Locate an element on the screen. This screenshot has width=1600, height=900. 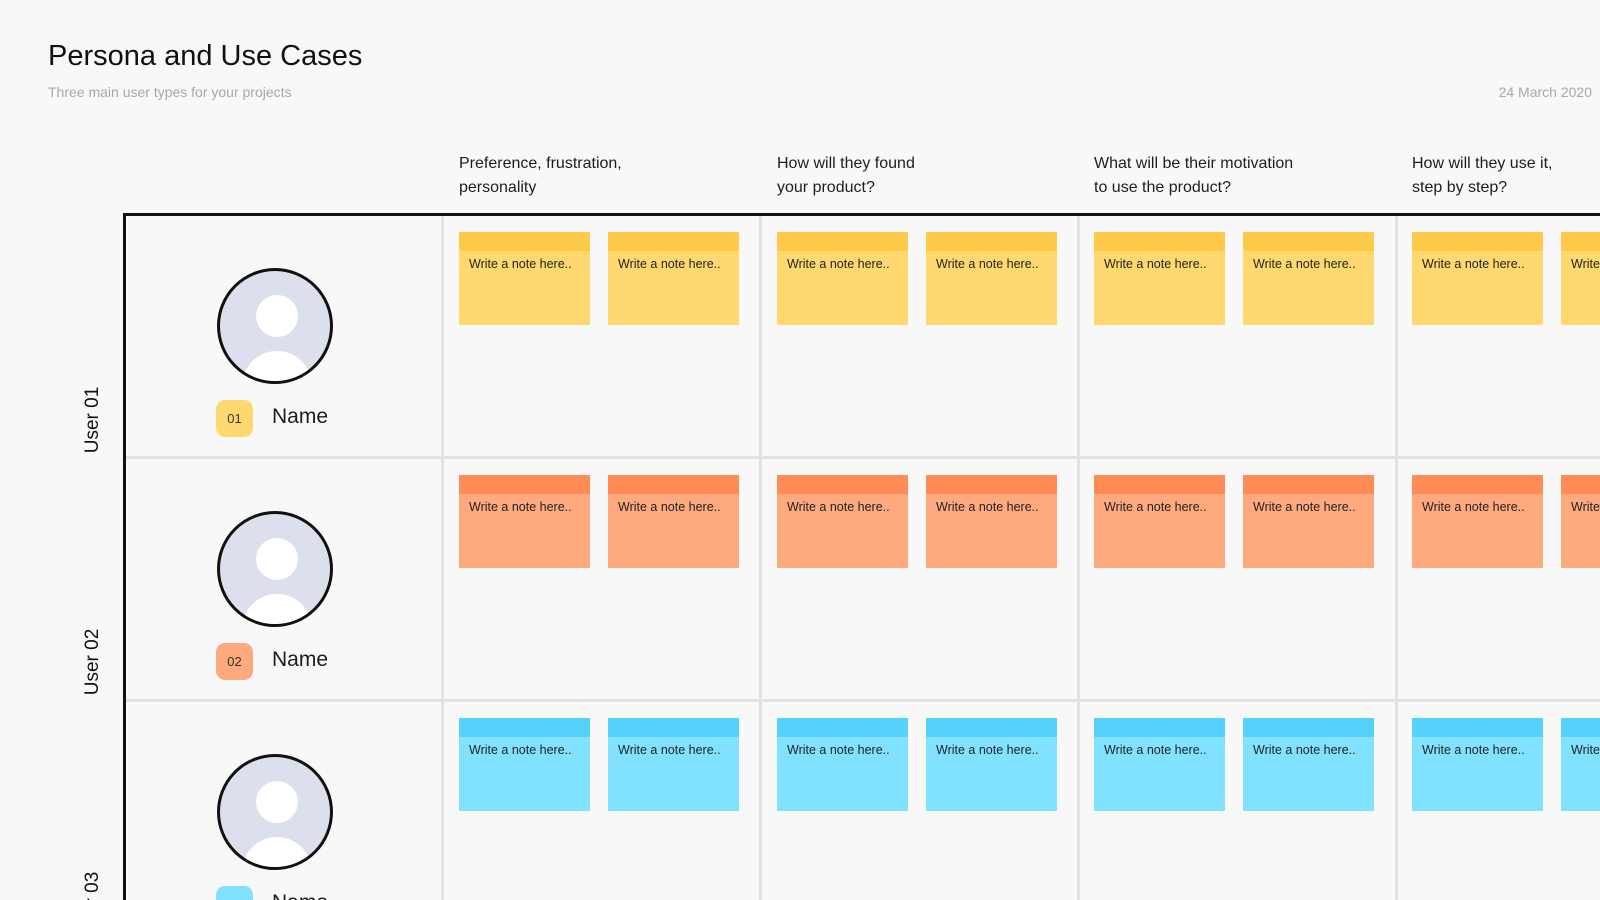
board-left-border is located at coordinates (124, 556).